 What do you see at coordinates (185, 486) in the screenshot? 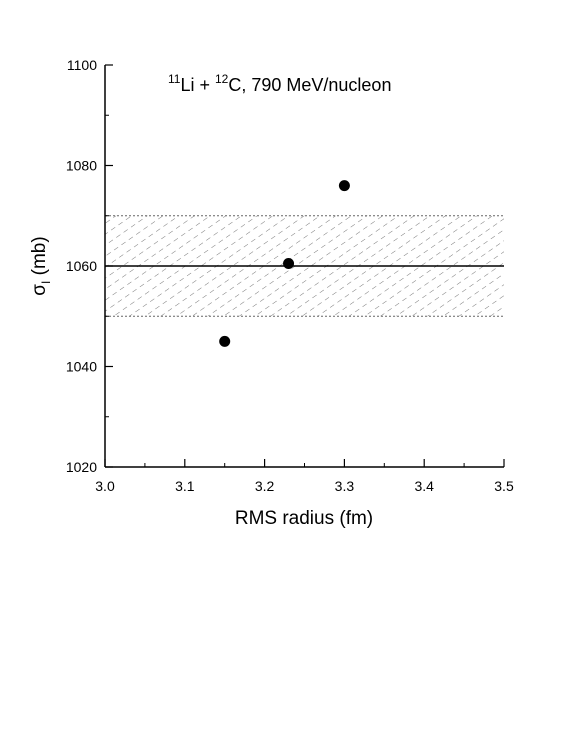
I see `x-tick-label: 3.1` at bounding box center [185, 486].